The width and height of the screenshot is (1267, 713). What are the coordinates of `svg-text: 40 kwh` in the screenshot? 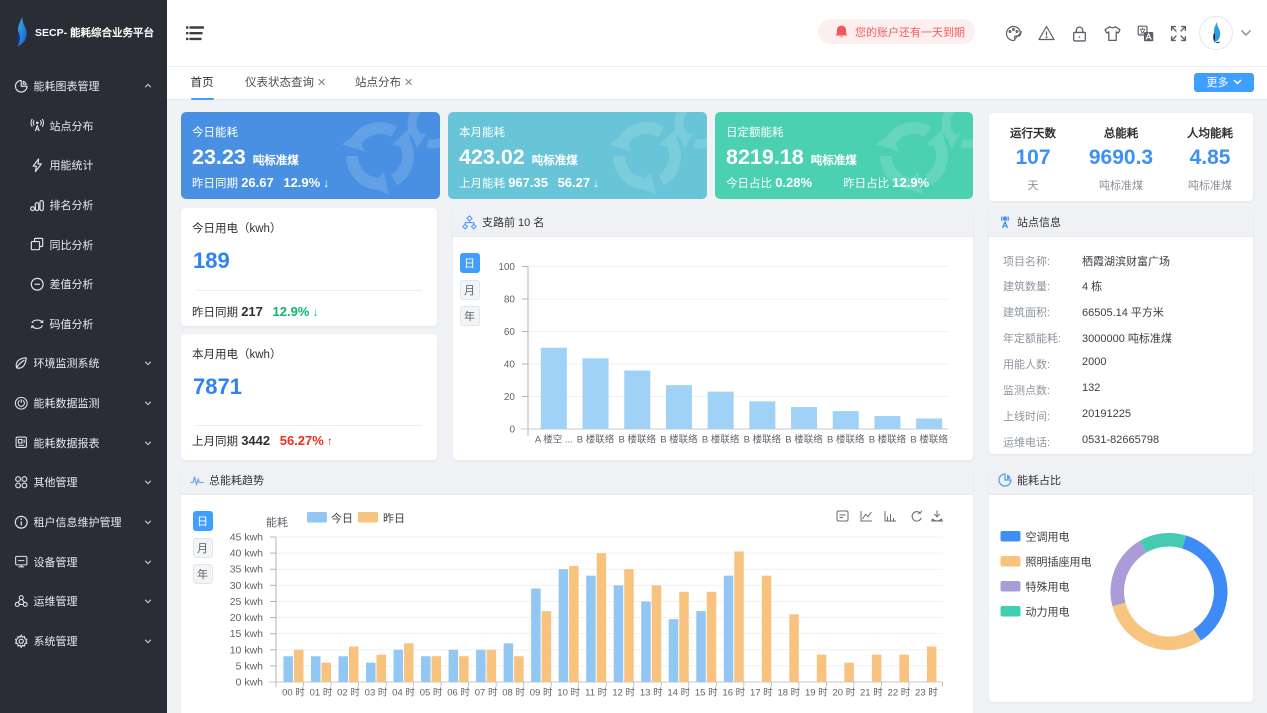 It's located at (246, 554).